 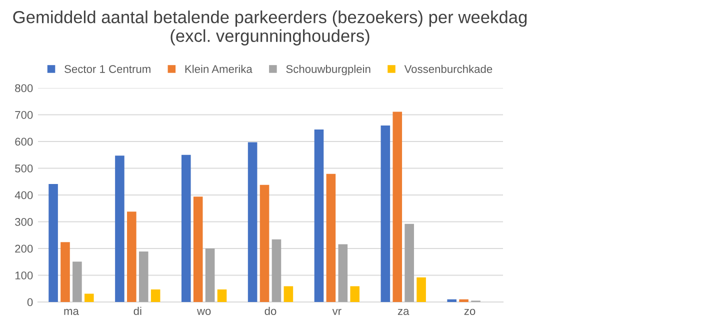 What do you see at coordinates (23, 195) in the screenshot?
I see `y-tick-label: 400` at bounding box center [23, 195].